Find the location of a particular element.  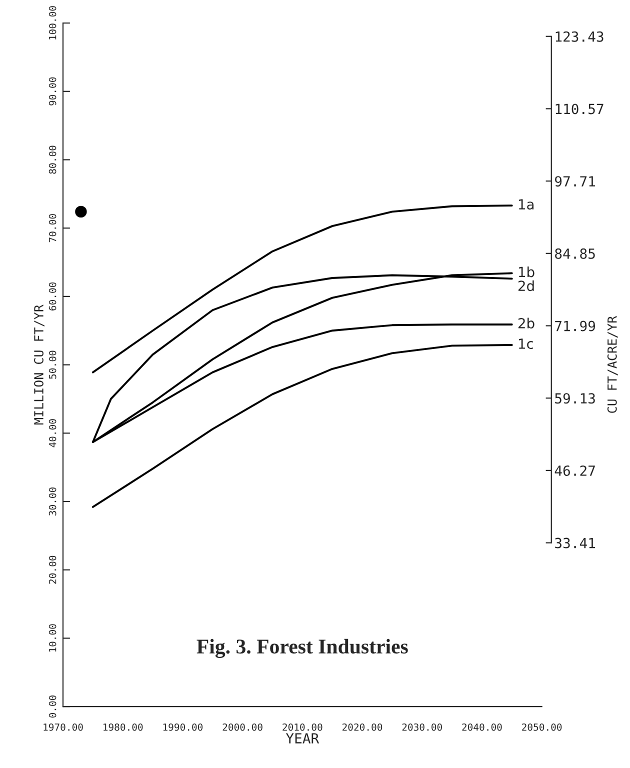

series-label: 2b is located at coordinates (526, 323).